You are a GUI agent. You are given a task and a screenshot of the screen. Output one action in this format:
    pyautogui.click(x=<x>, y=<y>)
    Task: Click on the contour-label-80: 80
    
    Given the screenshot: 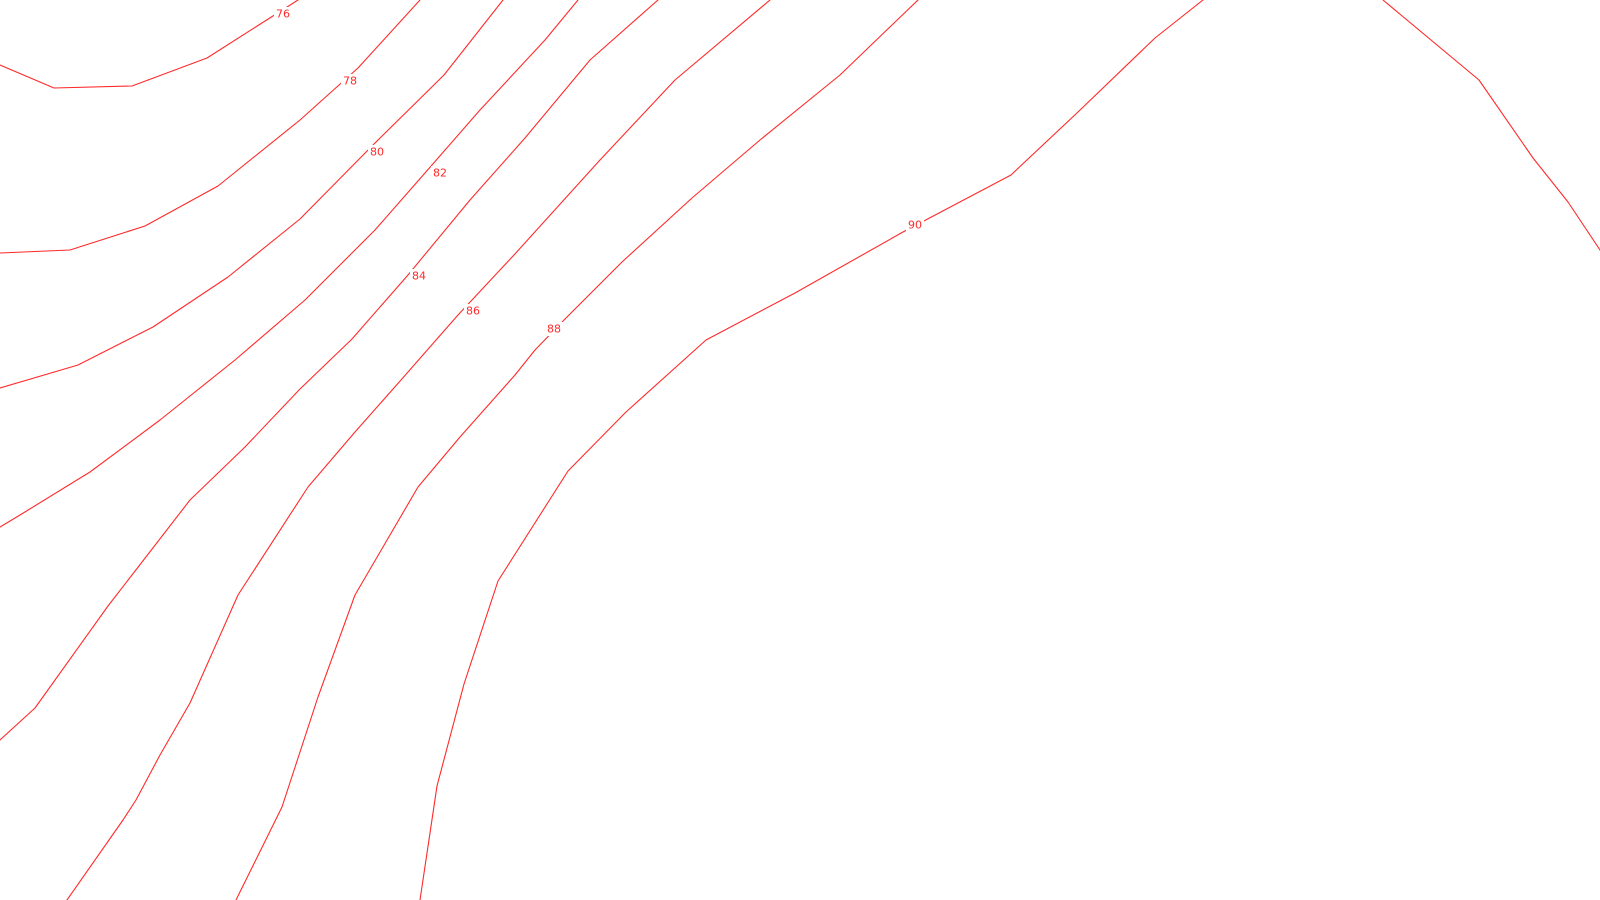 What is the action you would take?
    pyautogui.click(x=377, y=152)
    